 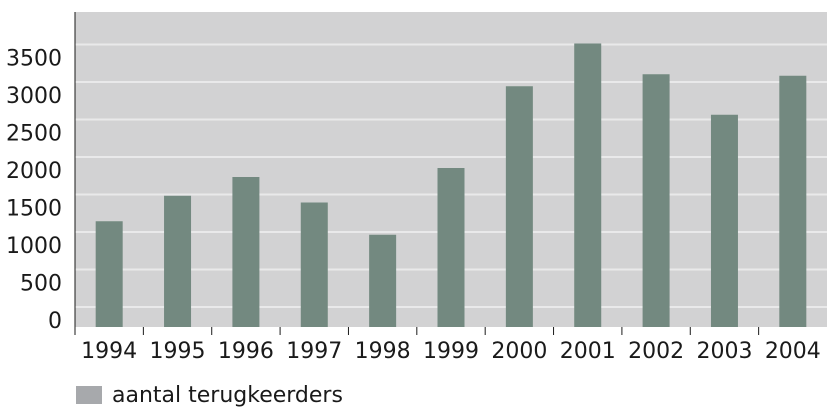 I want to click on x-tick-label: 1995, so click(x=178, y=351).